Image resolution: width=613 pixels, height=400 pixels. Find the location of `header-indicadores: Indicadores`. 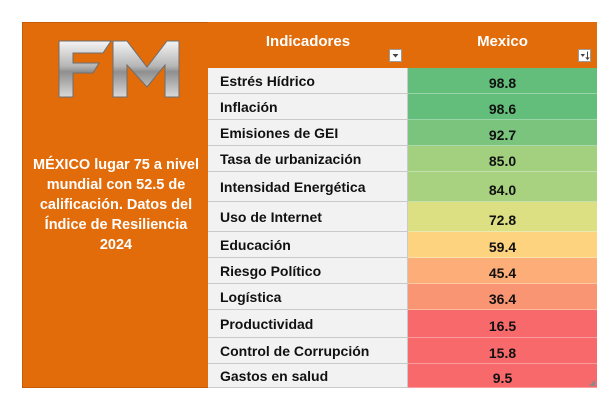

header-indicadores: Indicadores is located at coordinates (308, 45).